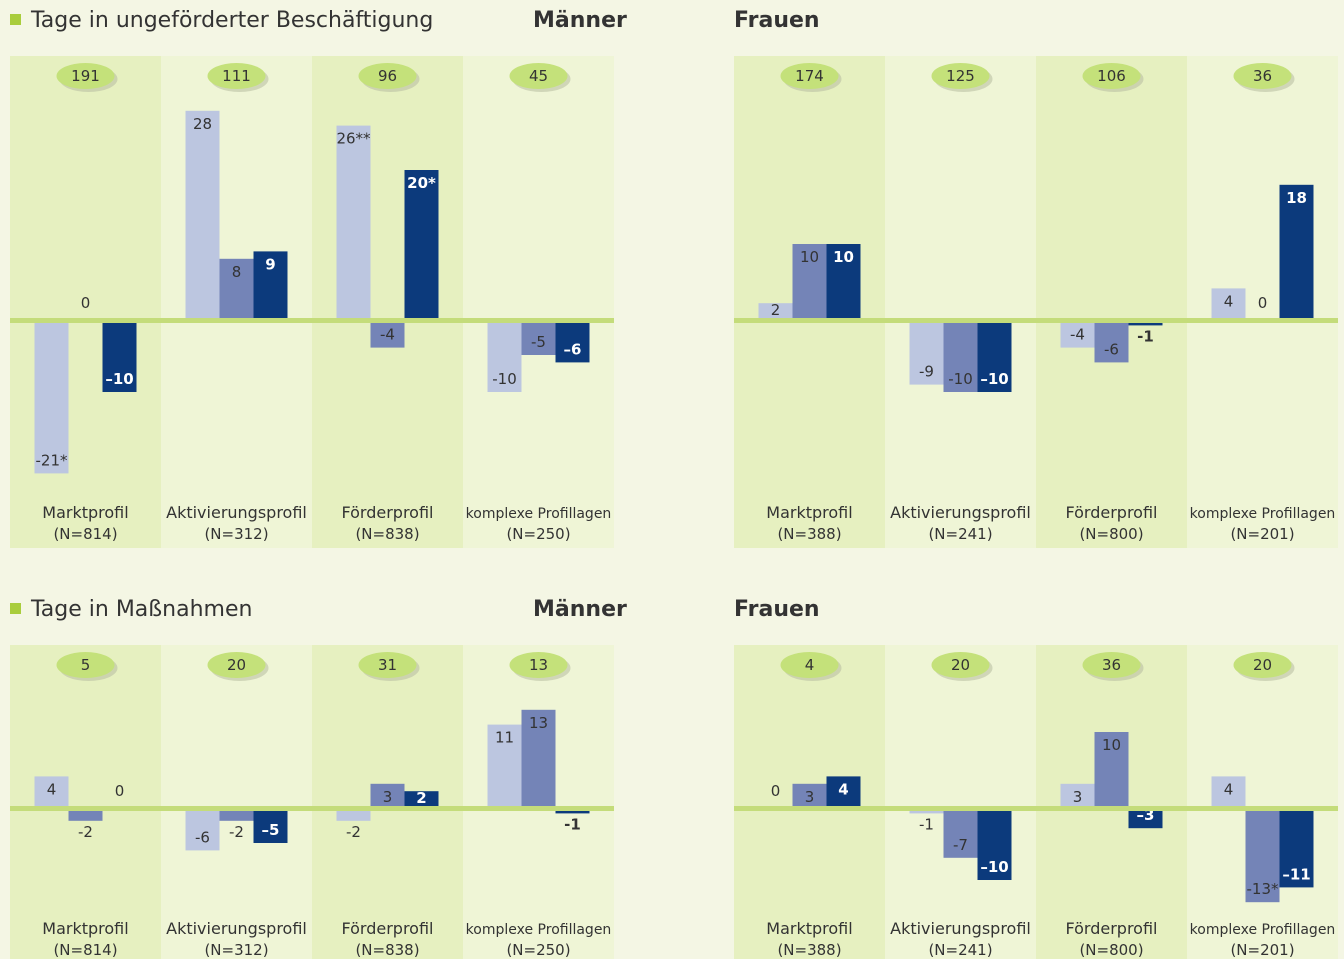 Image resolution: width=1344 pixels, height=959 pixels. Describe the element at coordinates (387, 76) in the screenshot. I see `total-value-label: 96` at that location.